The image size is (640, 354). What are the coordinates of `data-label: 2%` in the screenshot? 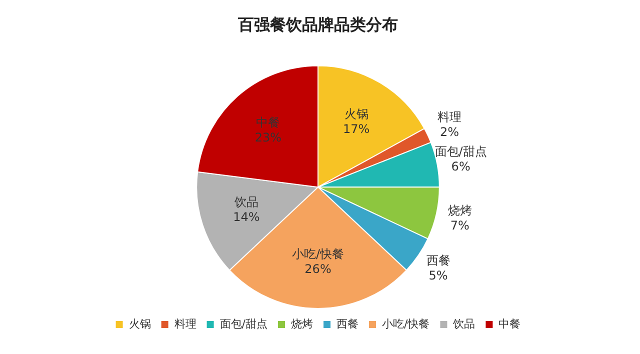 It's located at (450, 131).